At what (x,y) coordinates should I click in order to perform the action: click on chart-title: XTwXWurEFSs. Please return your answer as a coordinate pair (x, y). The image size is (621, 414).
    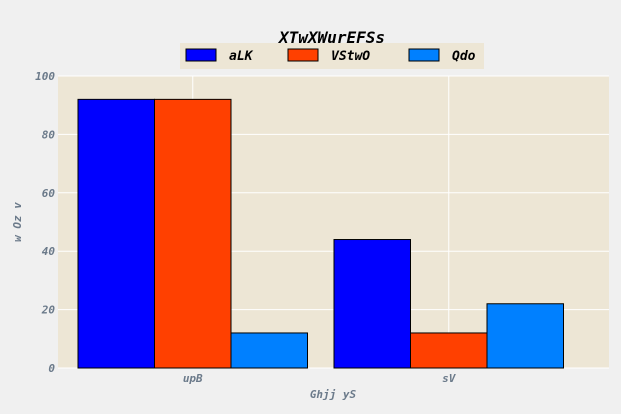
    Looking at the image, I should click on (331, 37).